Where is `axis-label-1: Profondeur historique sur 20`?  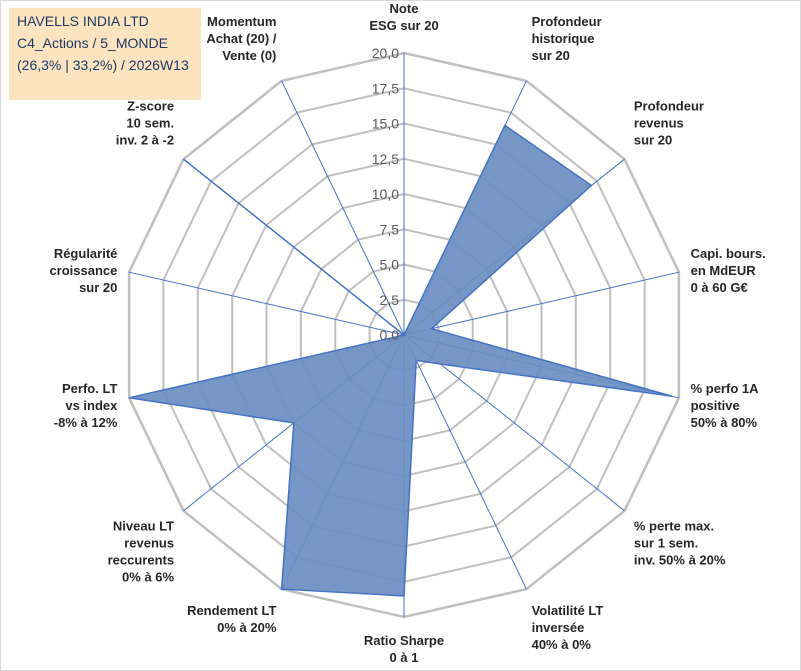 axis-label-1: Profondeur historique sur 20 is located at coordinates (567, 38).